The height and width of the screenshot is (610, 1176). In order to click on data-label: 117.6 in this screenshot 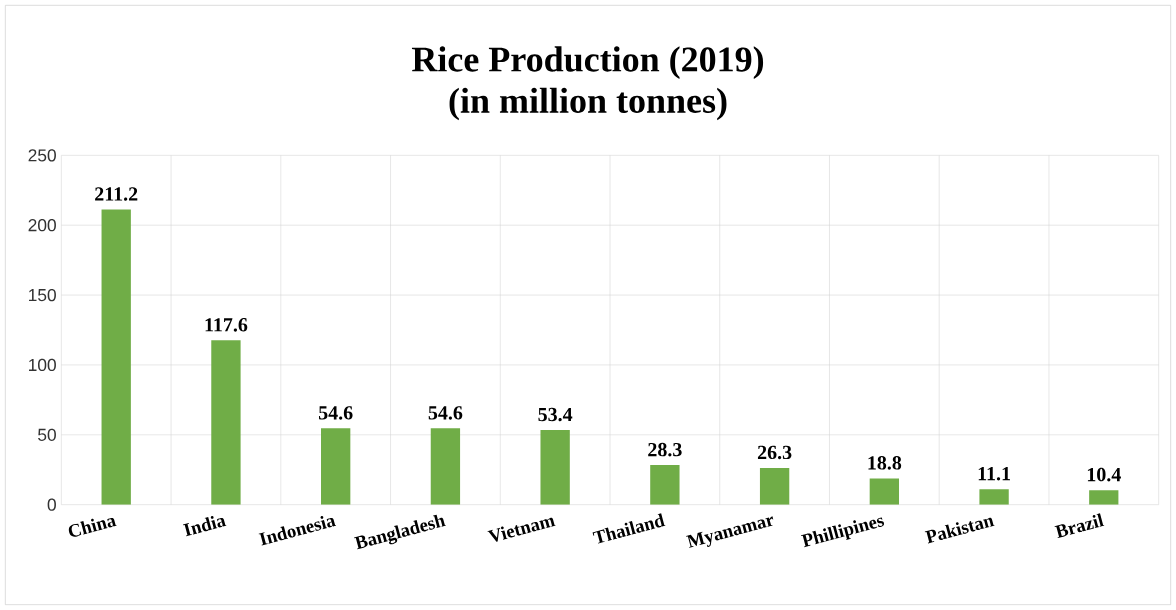, I will do `click(226, 325)`.